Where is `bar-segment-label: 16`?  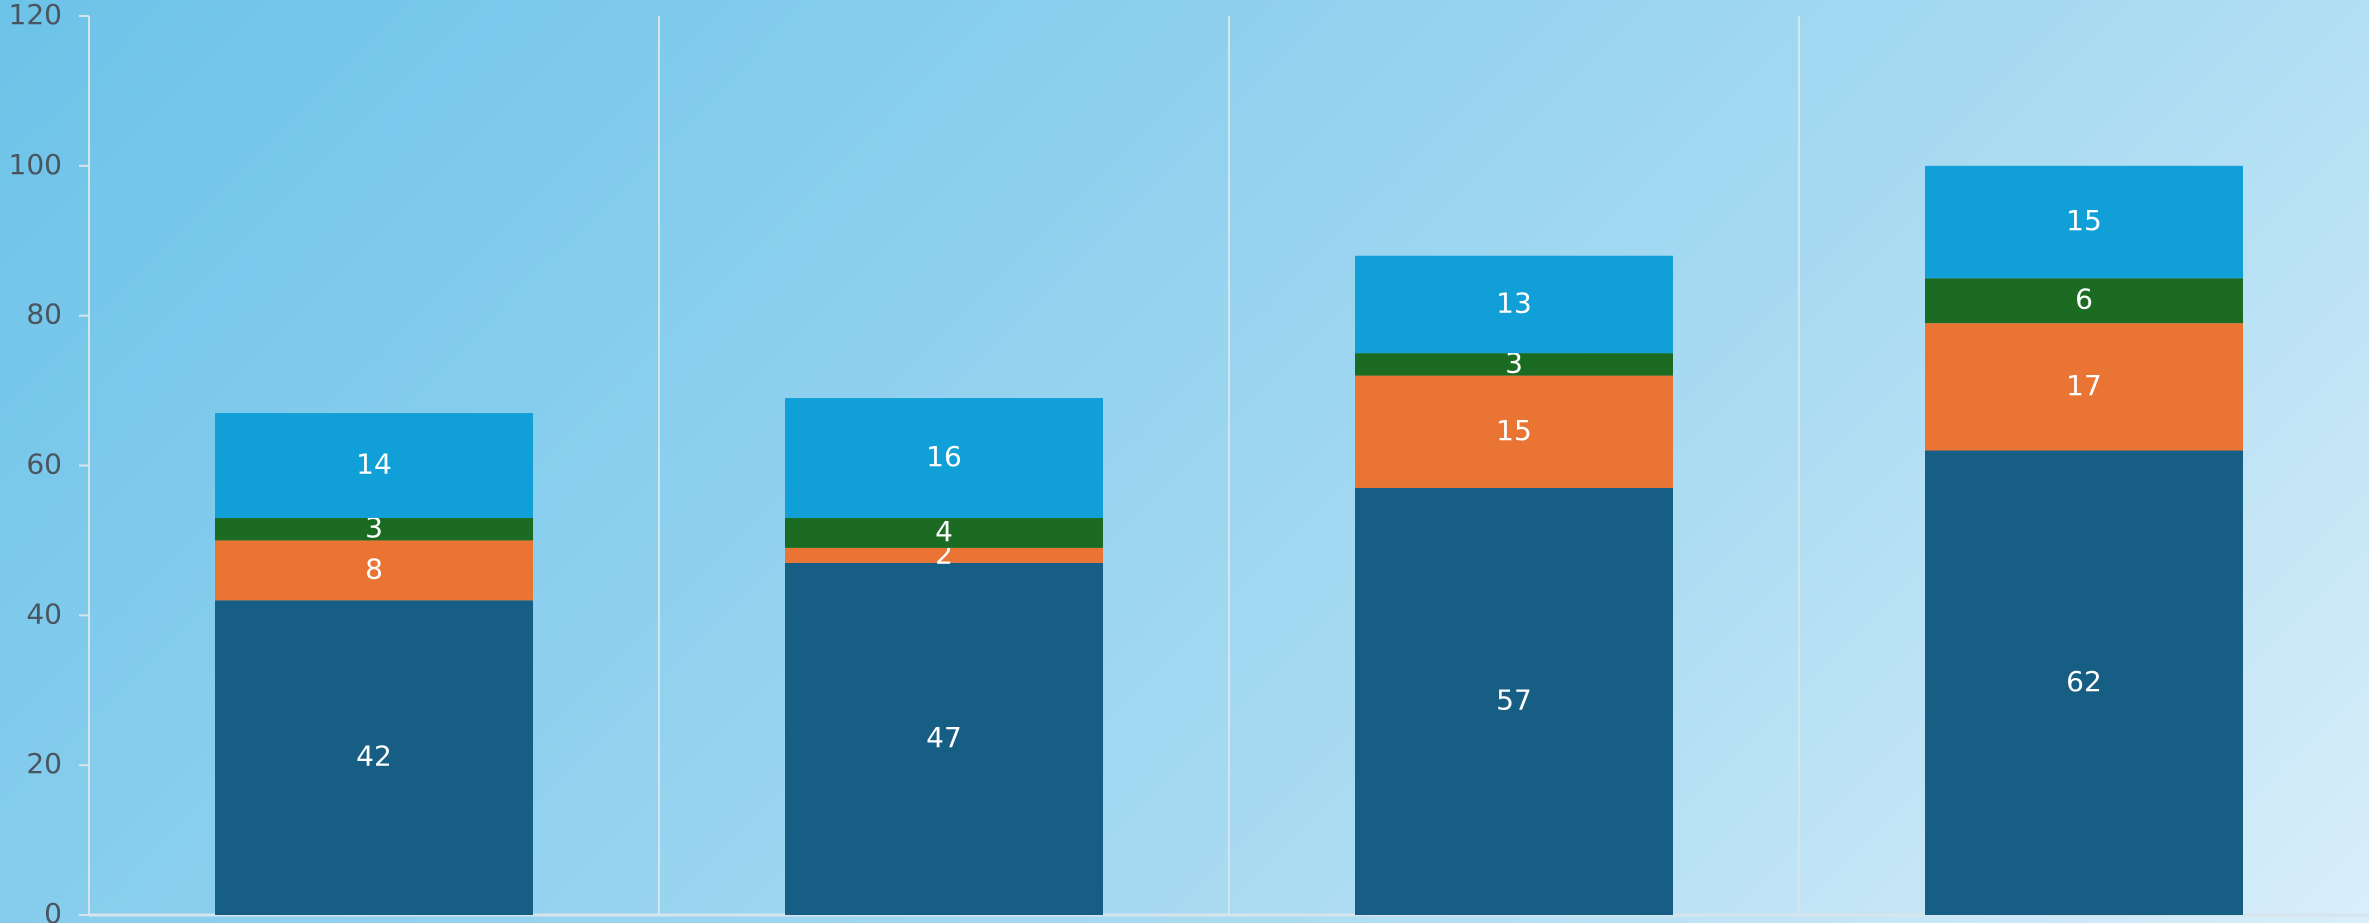 bar-segment-label: 16 is located at coordinates (944, 456).